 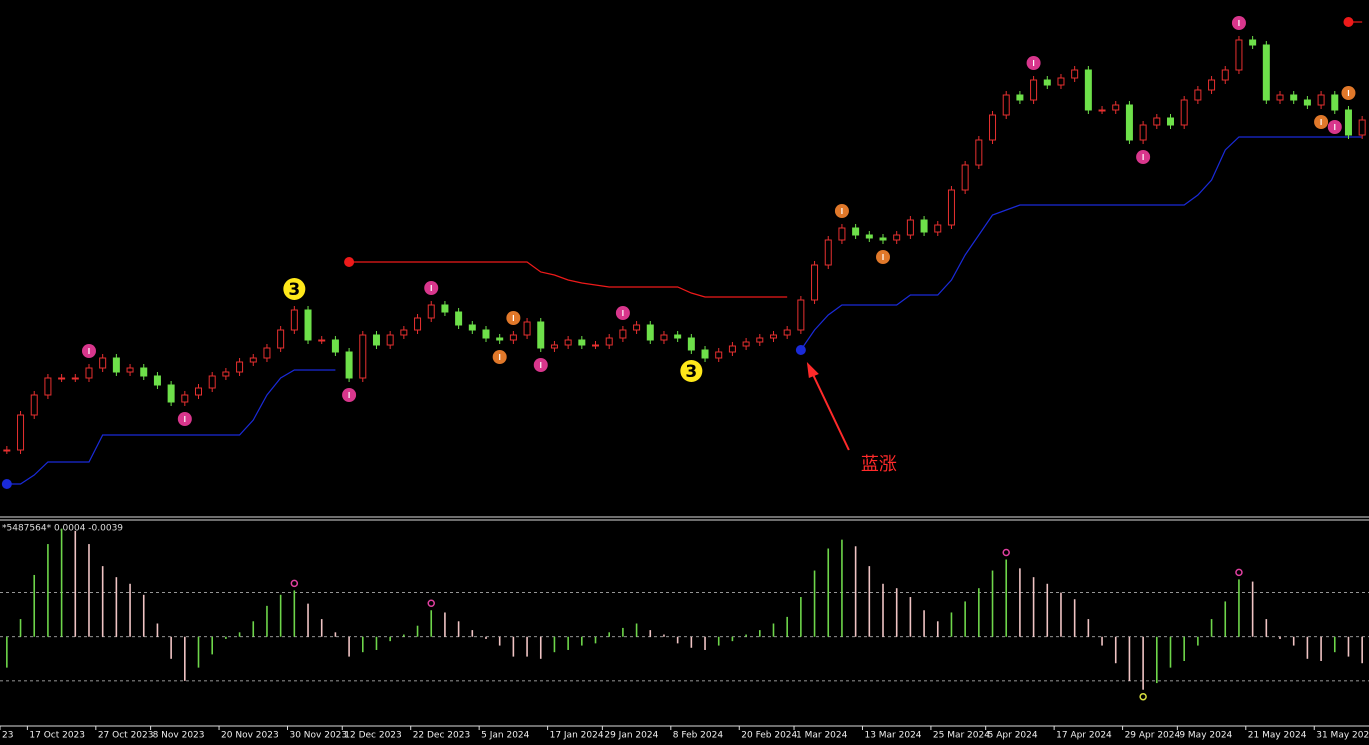 What do you see at coordinates (568, 279) in the screenshot?
I see `resistance-line` at bounding box center [568, 279].